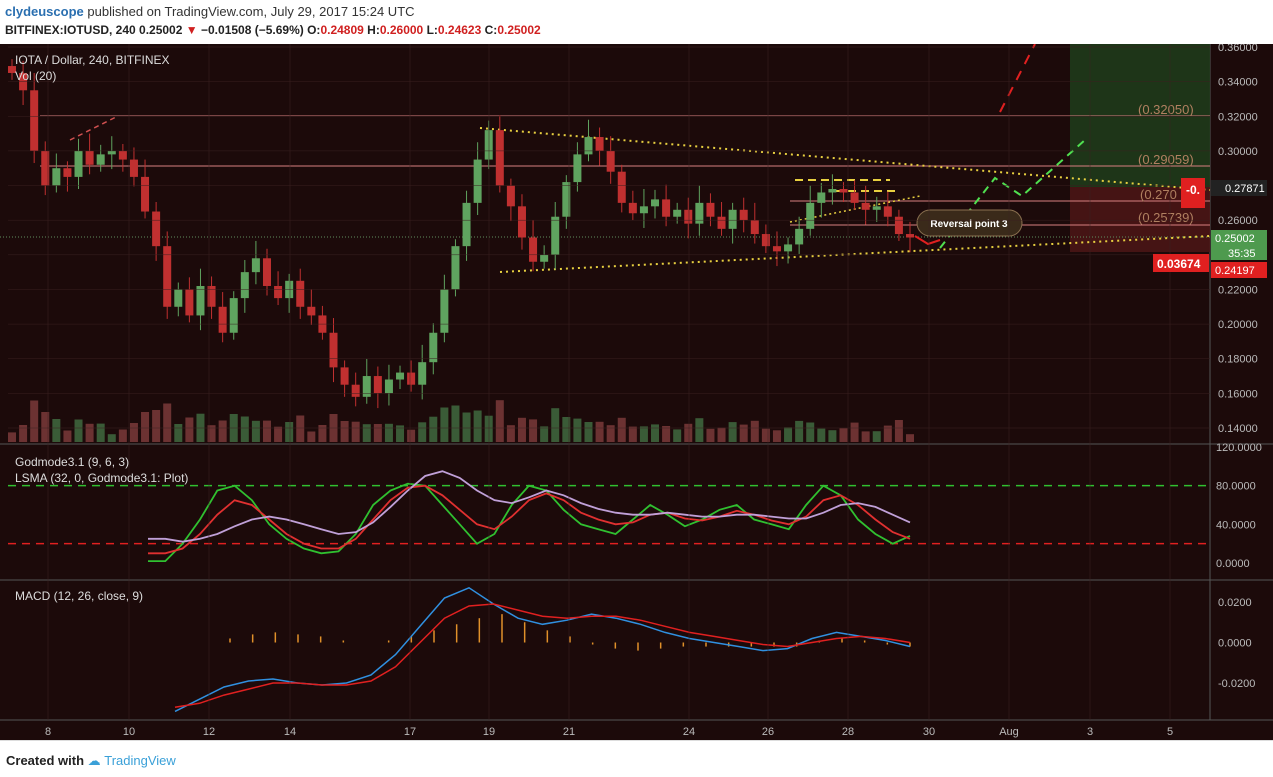 This screenshot has width=1273, height=777. What do you see at coordinates (129, 732) in the screenshot?
I see `date-tick-label: 10` at bounding box center [129, 732].